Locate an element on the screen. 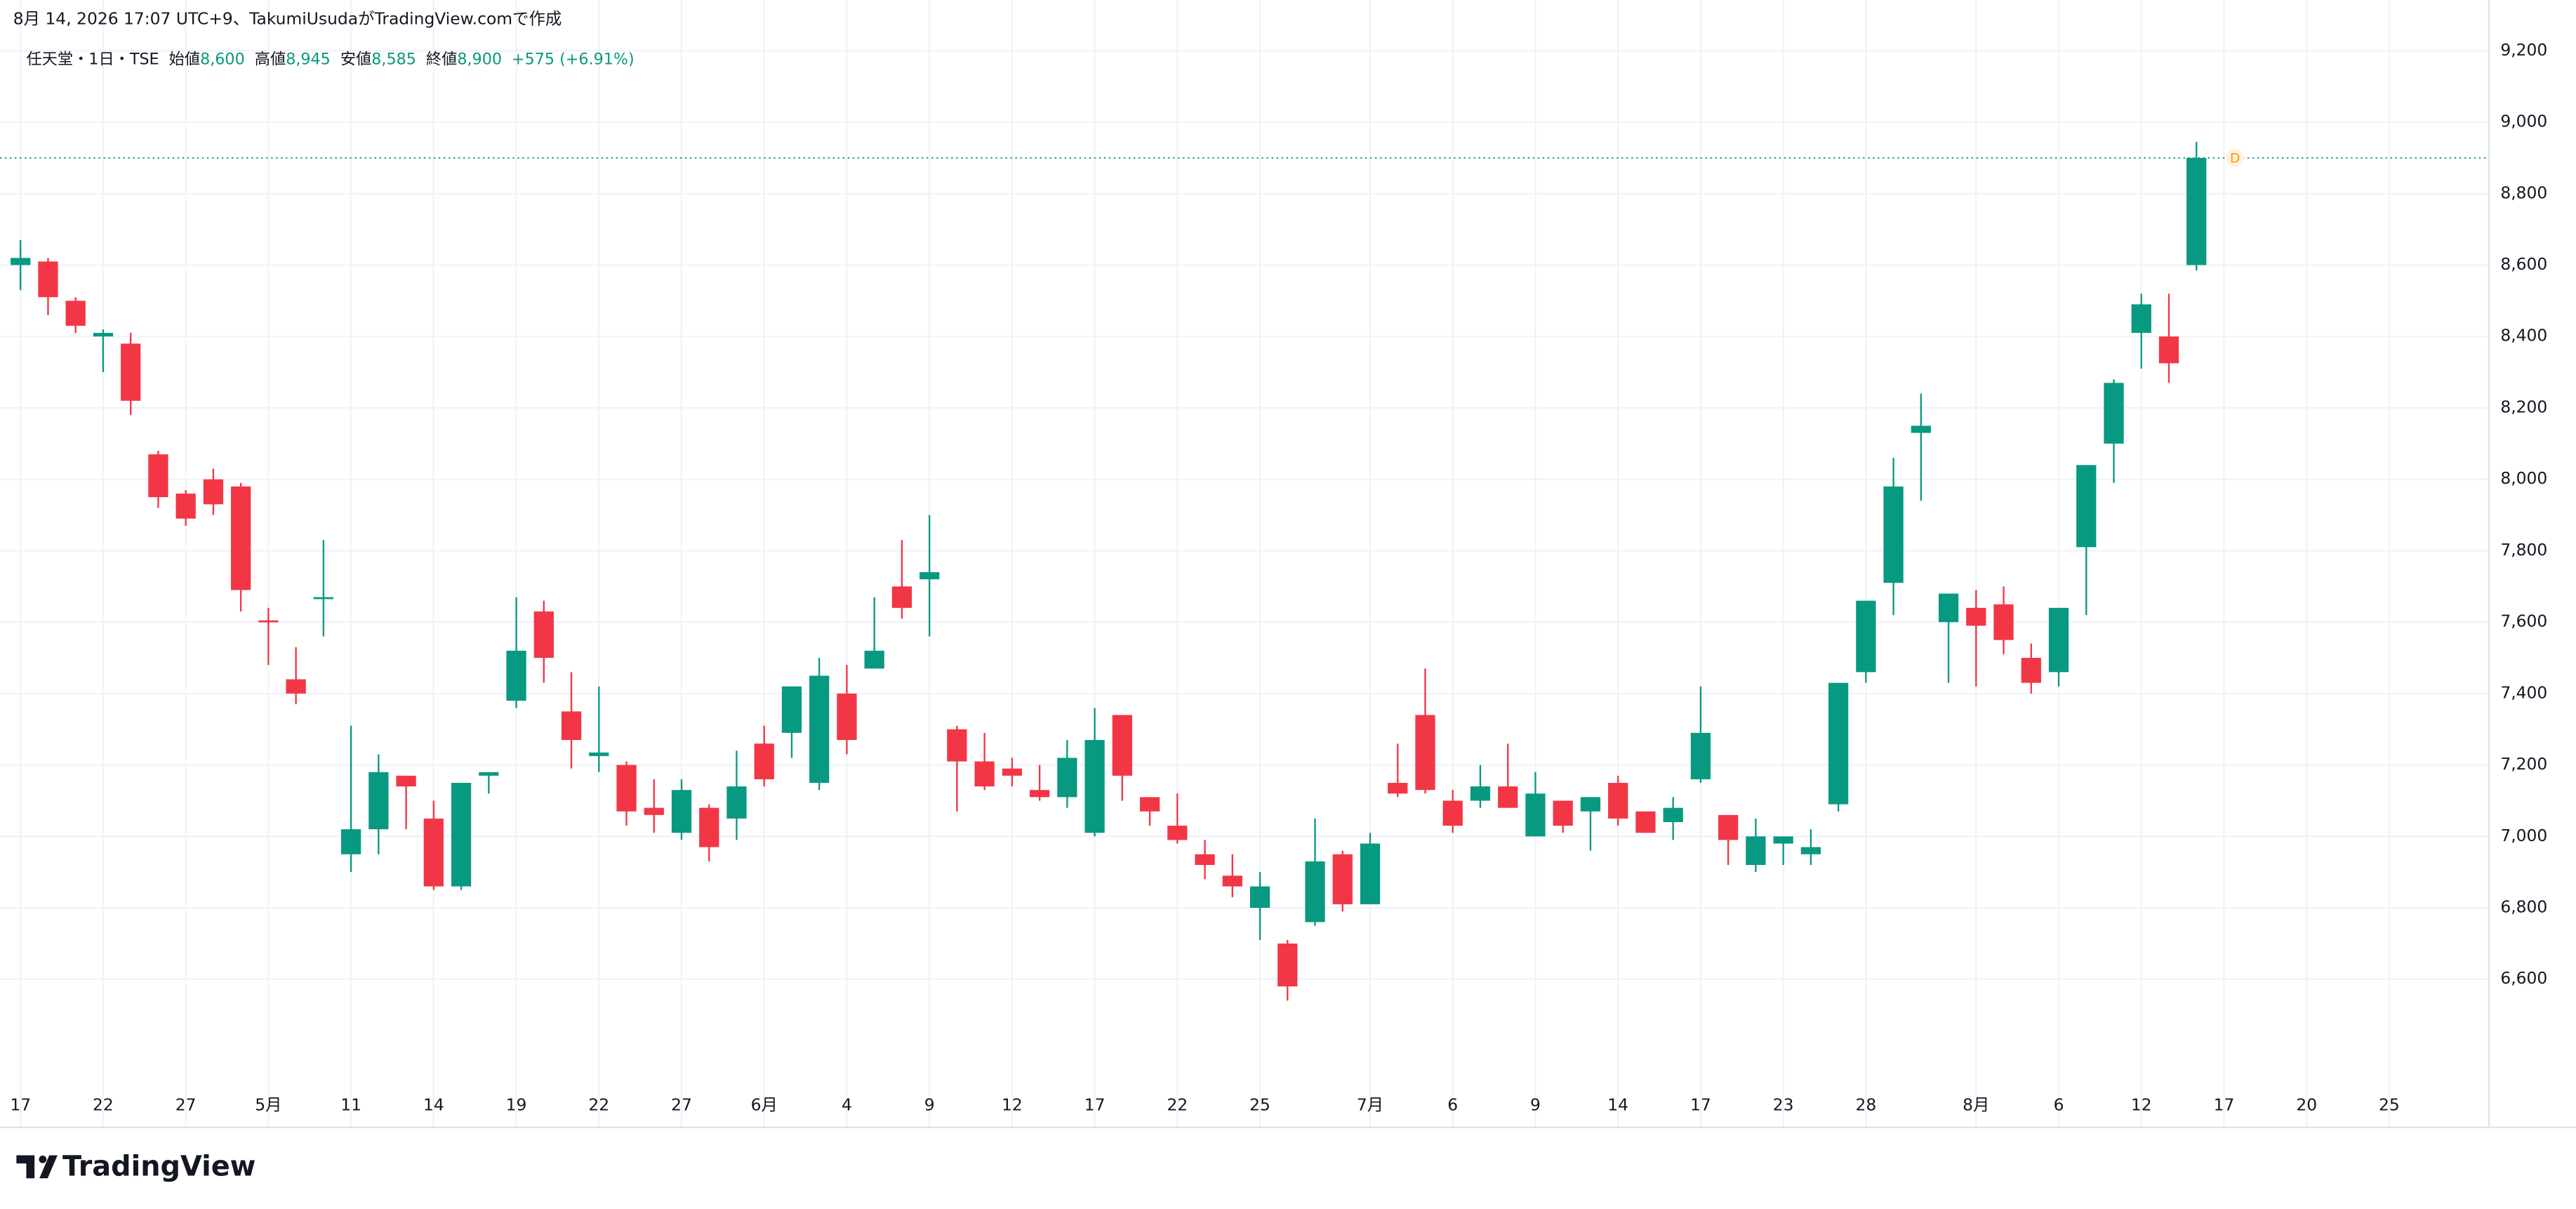 This screenshot has height=1209, width=2576. x-tick-label: 11 is located at coordinates (351, 1105).